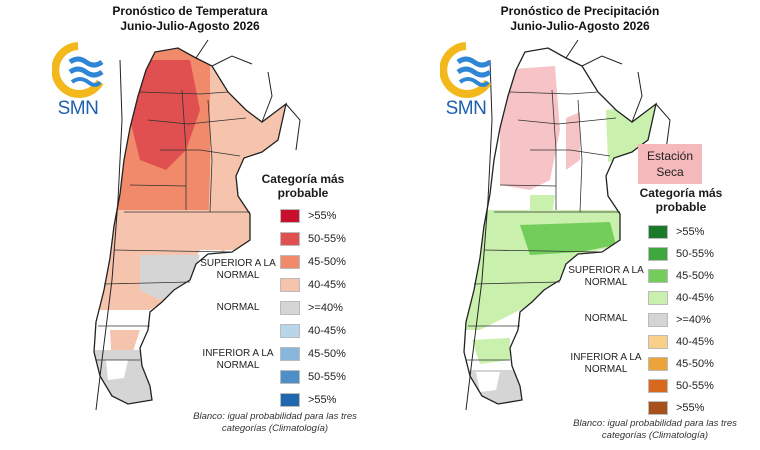  Describe the element at coordinates (190, 11) in the screenshot. I see `title-line-1: Pronóstico de Temperatura` at that location.